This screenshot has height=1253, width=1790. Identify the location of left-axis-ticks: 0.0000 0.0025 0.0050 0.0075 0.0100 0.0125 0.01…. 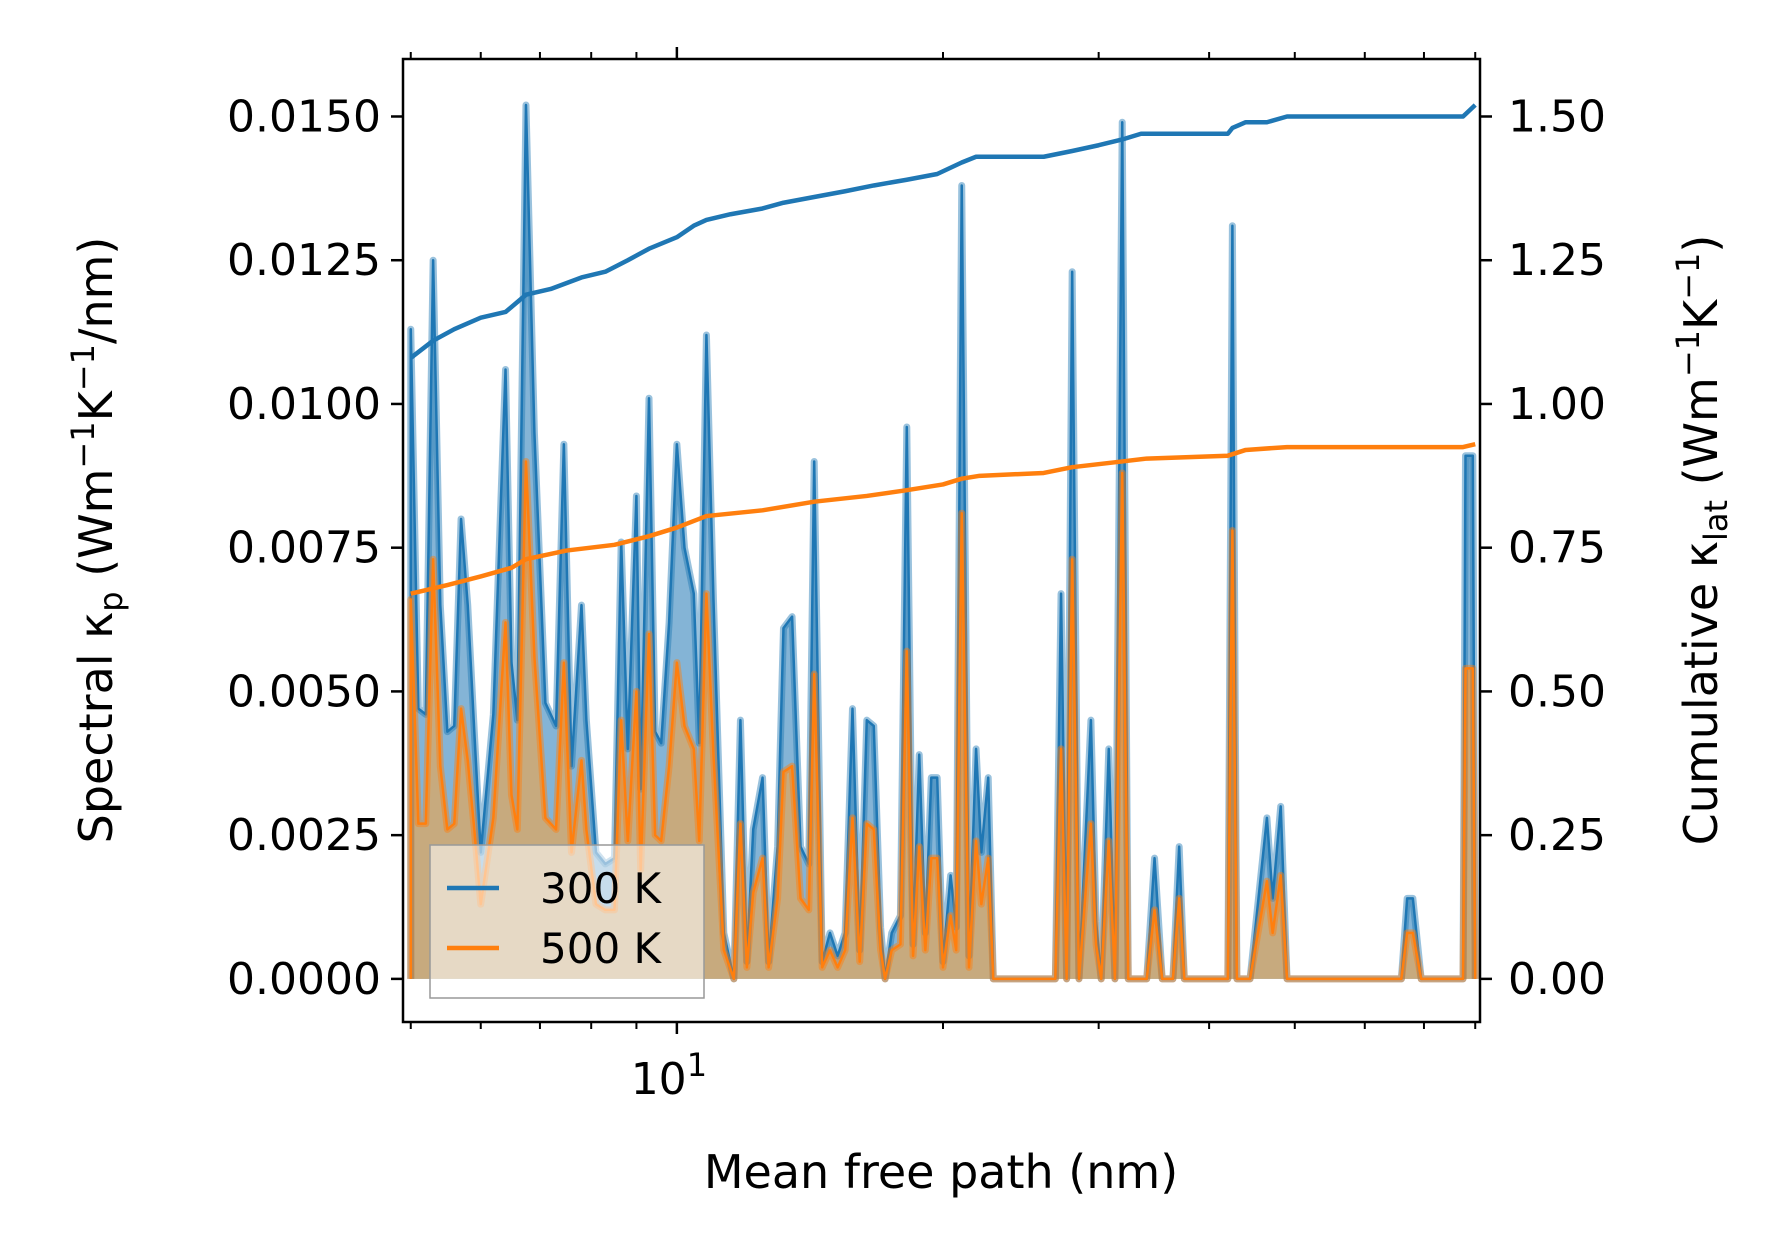
(315, 548).